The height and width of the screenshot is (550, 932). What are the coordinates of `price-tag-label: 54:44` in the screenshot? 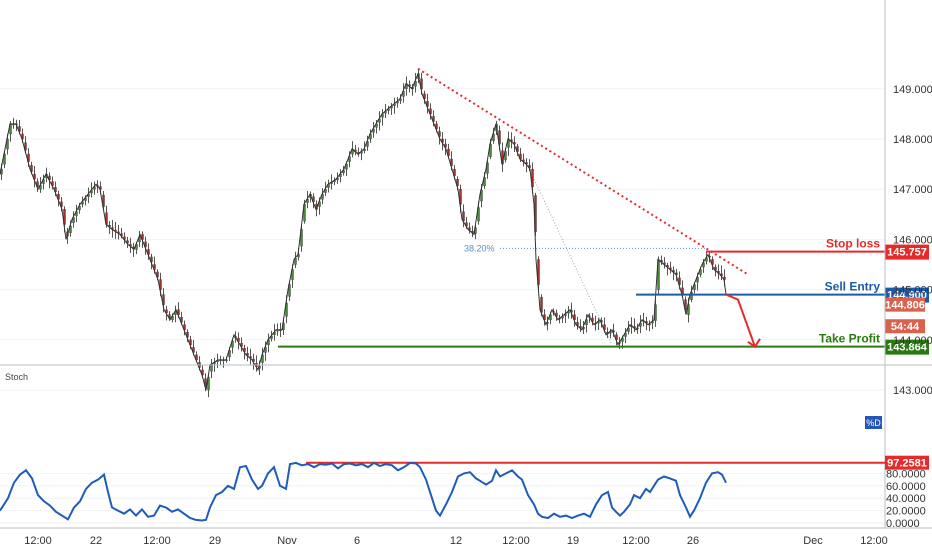 It's located at (905, 327).